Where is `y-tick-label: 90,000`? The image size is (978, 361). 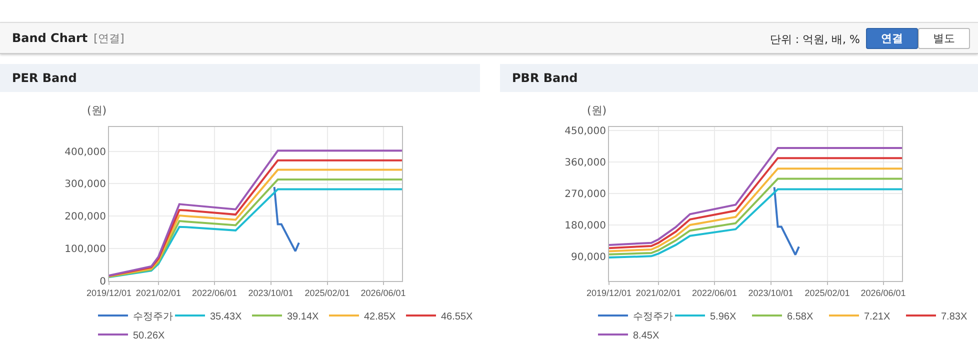
y-tick-label: 90,000 is located at coordinates (588, 257).